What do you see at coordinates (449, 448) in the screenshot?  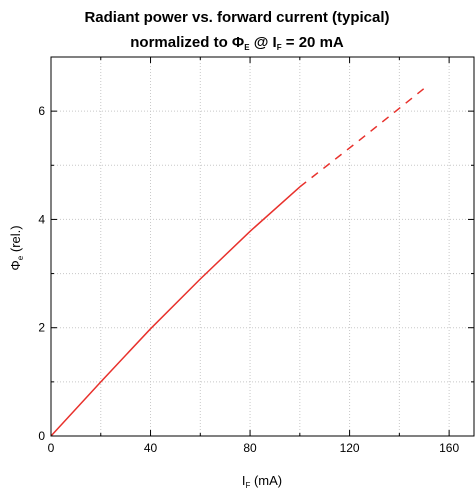 I see `x-tick-label: 160` at bounding box center [449, 448].